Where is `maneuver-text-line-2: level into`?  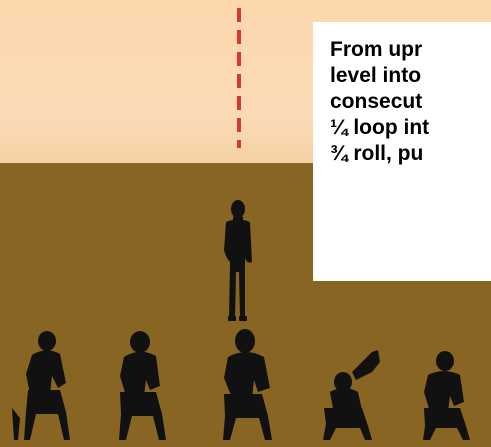 maneuver-text-line-2: level into is located at coordinates (376, 75).